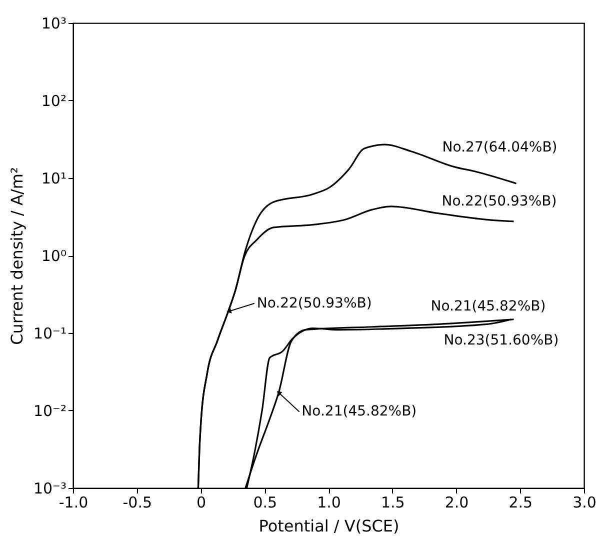 The image size is (614, 542). What do you see at coordinates (53, 23) in the screenshot?
I see `y-tick-label: 10³` at bounding box center [53, 23].